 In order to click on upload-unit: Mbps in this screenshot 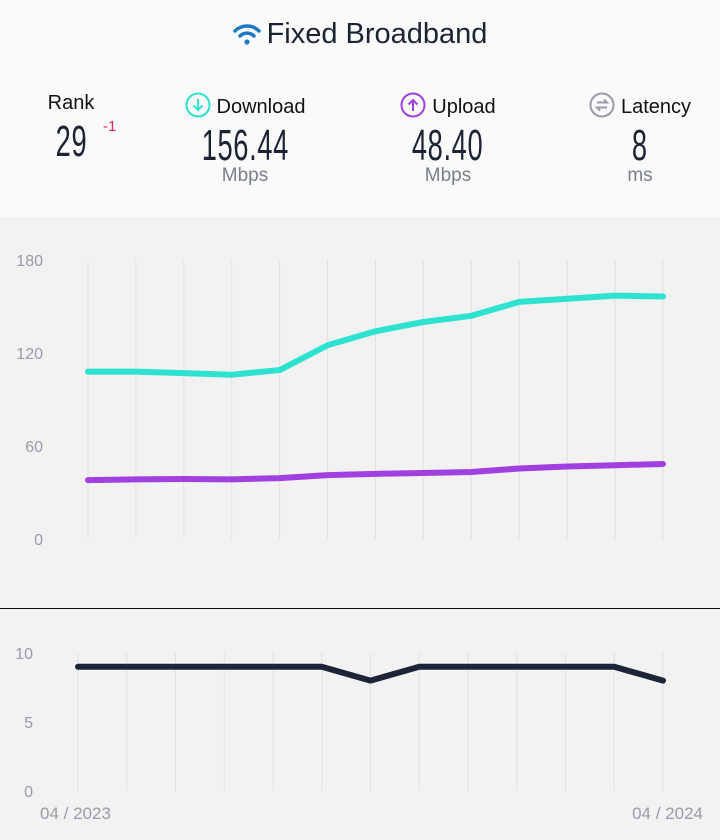, I will do `click(448, 175)`.